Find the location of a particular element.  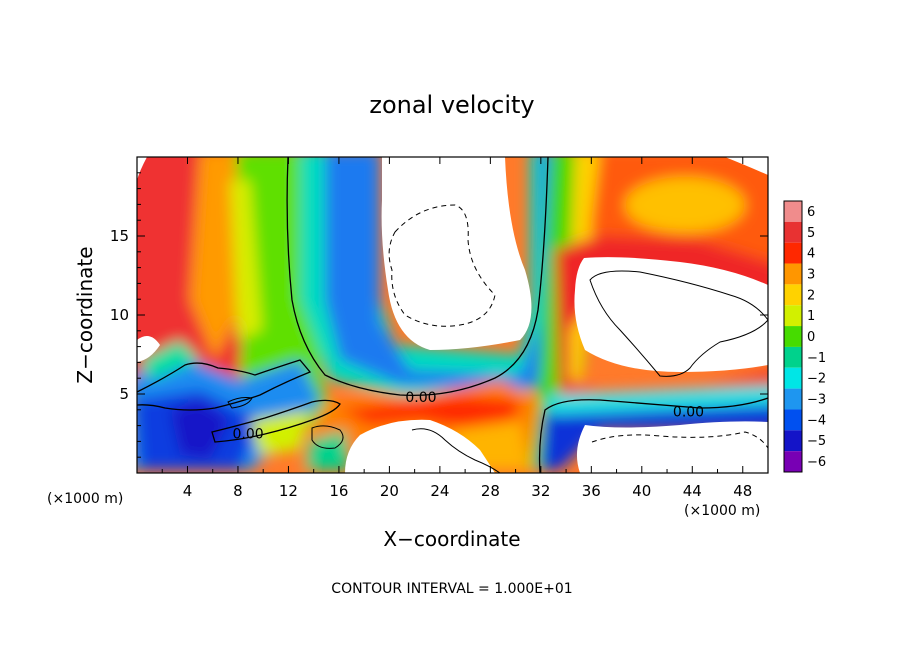

chart-title: zonal velocity is located at coordinates (451, 105).